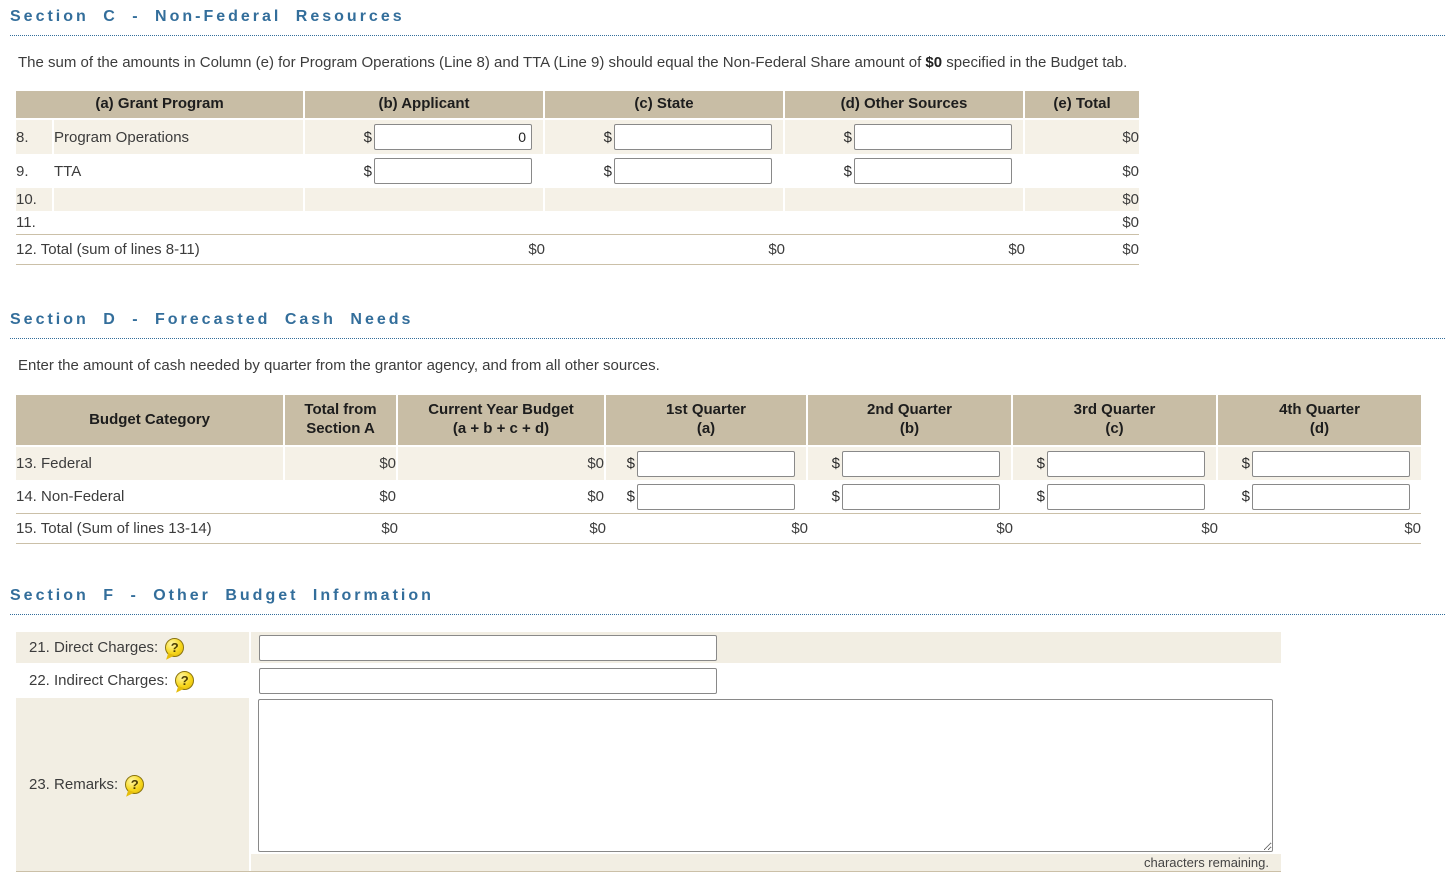 The image size is (1445, 883). What do you see at coordinates (150, 528) in the screenshot?
I see `total-row-label: 15. Total (Sum of lines 13-14)` at bounding box center [150, 528].